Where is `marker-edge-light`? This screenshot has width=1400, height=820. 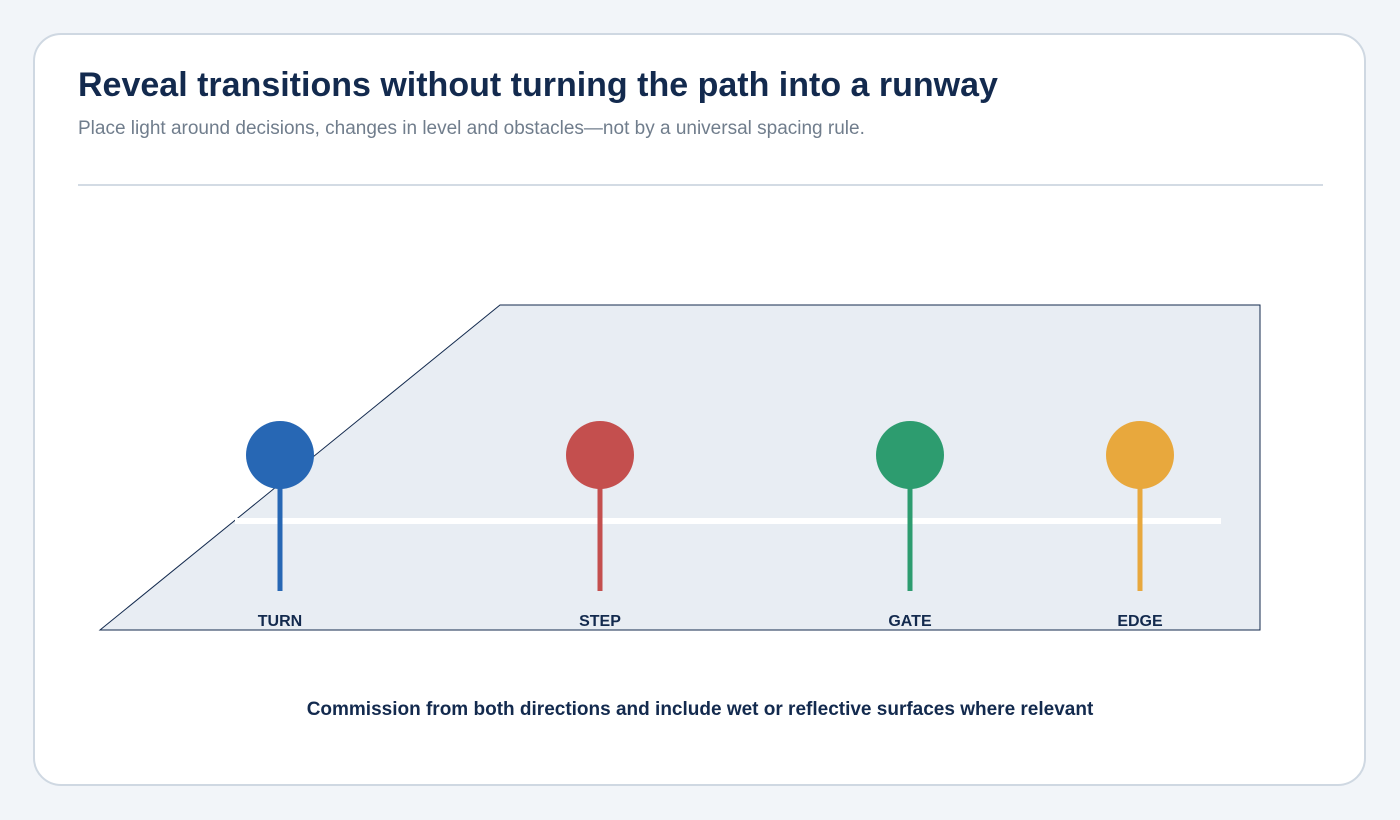 marker-edge-light is located at coordinates (1140, 455).